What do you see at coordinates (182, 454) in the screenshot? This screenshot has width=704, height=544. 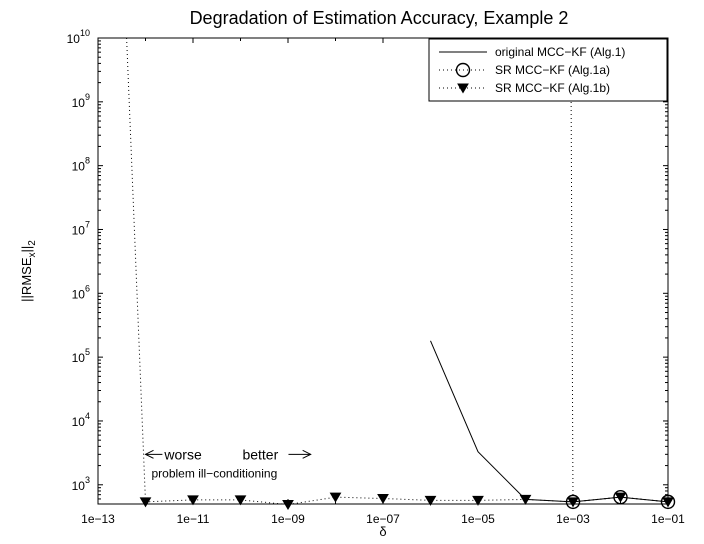 I see `worse-label: worse` at bounding box center [182, 454].